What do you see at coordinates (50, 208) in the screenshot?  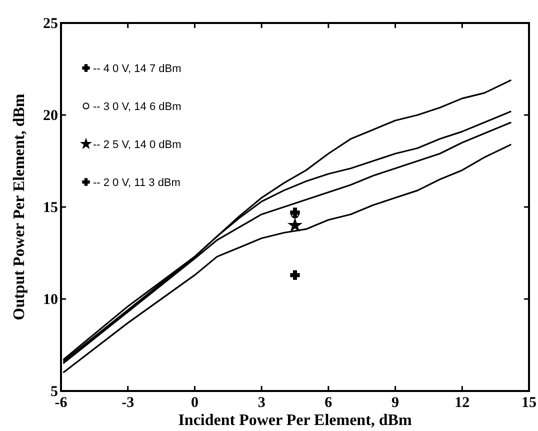 I see `y-tick-label: 15` at bounding box center [50, 208].